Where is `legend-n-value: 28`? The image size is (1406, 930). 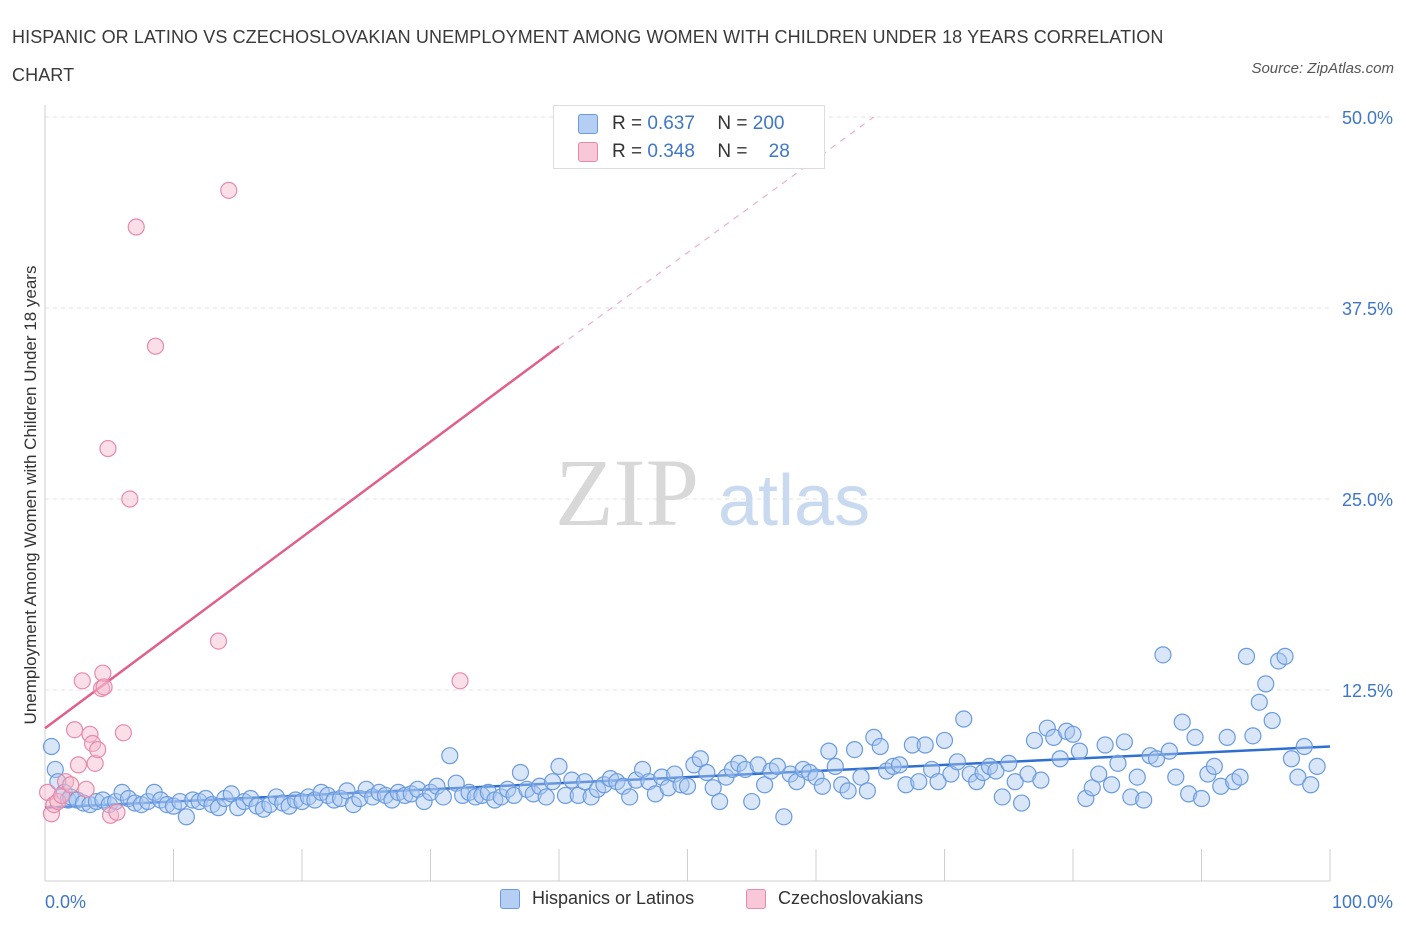
legend-n-value: 28 is located at coordinates (779, 151).